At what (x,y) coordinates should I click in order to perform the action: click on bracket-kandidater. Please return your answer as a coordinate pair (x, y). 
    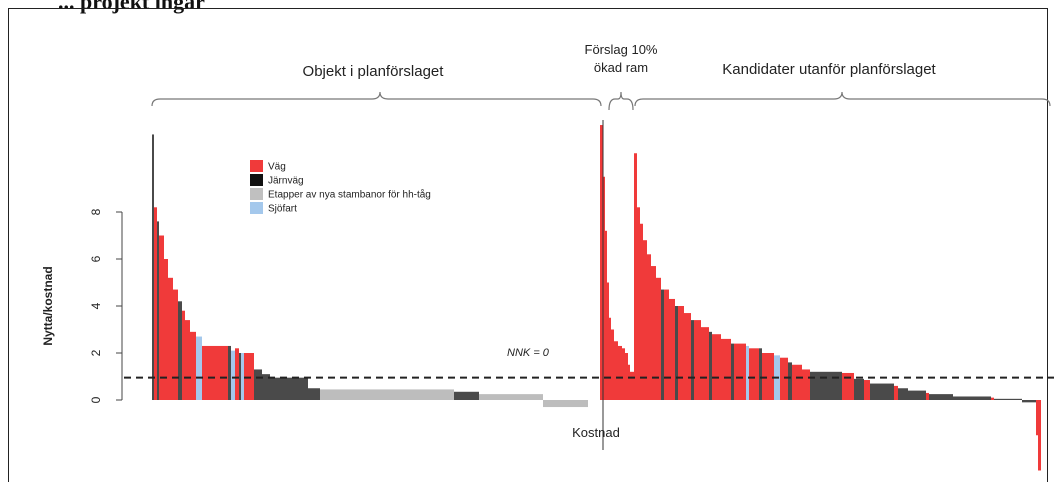
    Looking at the image, I should click on (842, 99).